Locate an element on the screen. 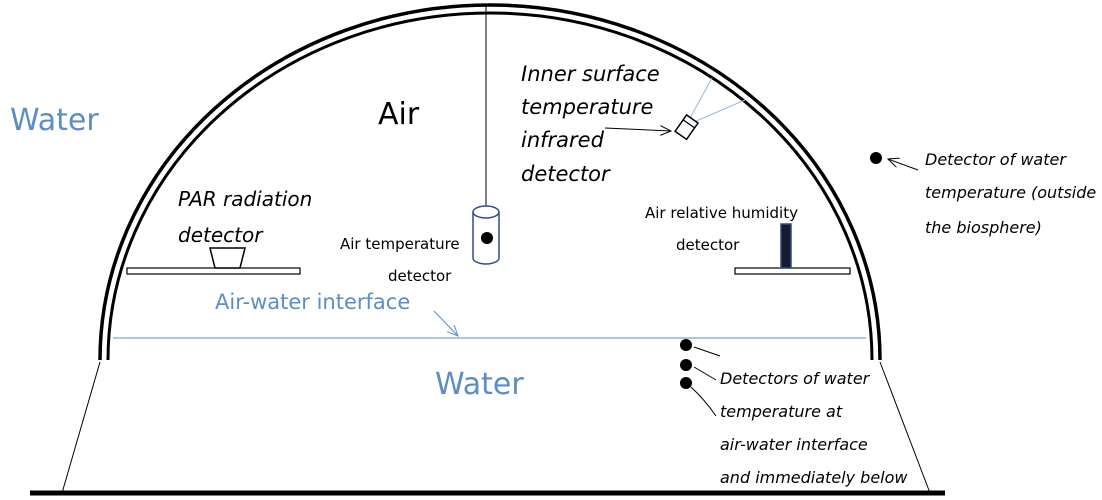 The width and height of the screenshot is (1102, 500). par-sensor is located at coordinates (227, 258).